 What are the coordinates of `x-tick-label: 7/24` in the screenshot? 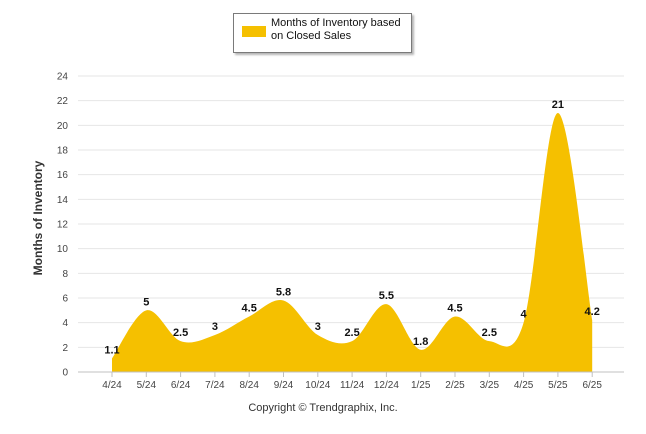 It's located at (215, 385).